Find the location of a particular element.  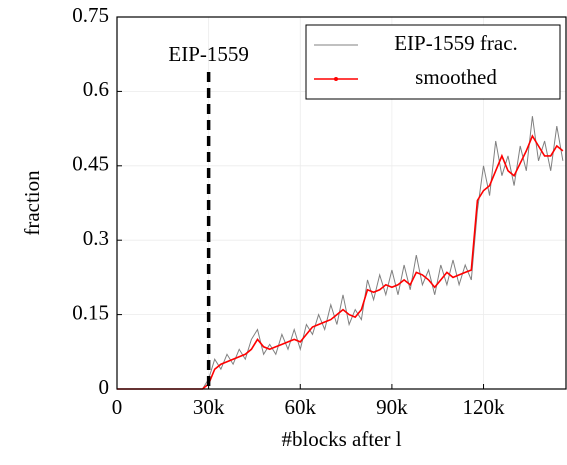

y-tick-label: 0.15 is located at coordinates (90, 312).